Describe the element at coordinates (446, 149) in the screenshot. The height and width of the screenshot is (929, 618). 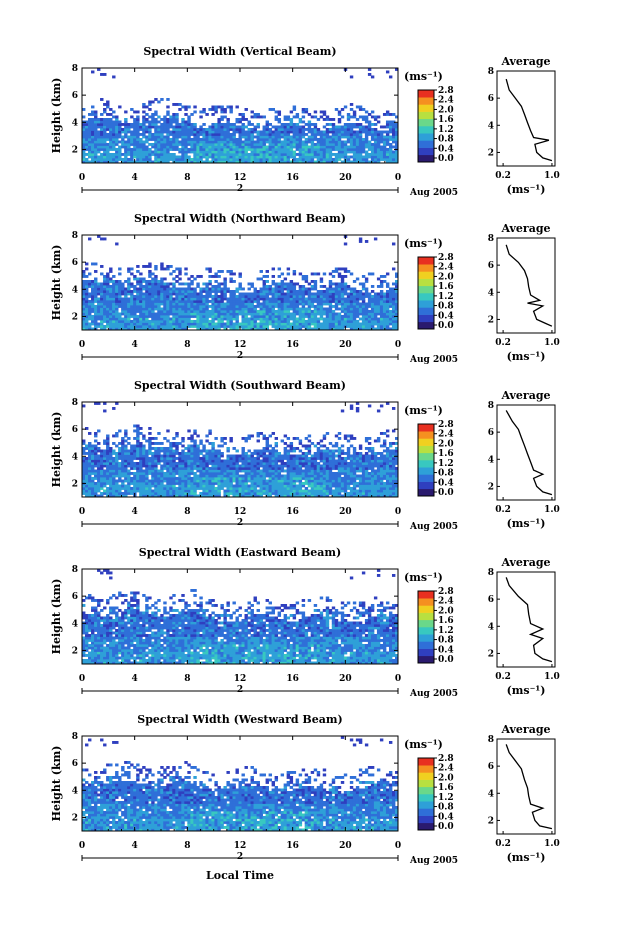
I see `colorbar-tick-label: 0.4` at that location.